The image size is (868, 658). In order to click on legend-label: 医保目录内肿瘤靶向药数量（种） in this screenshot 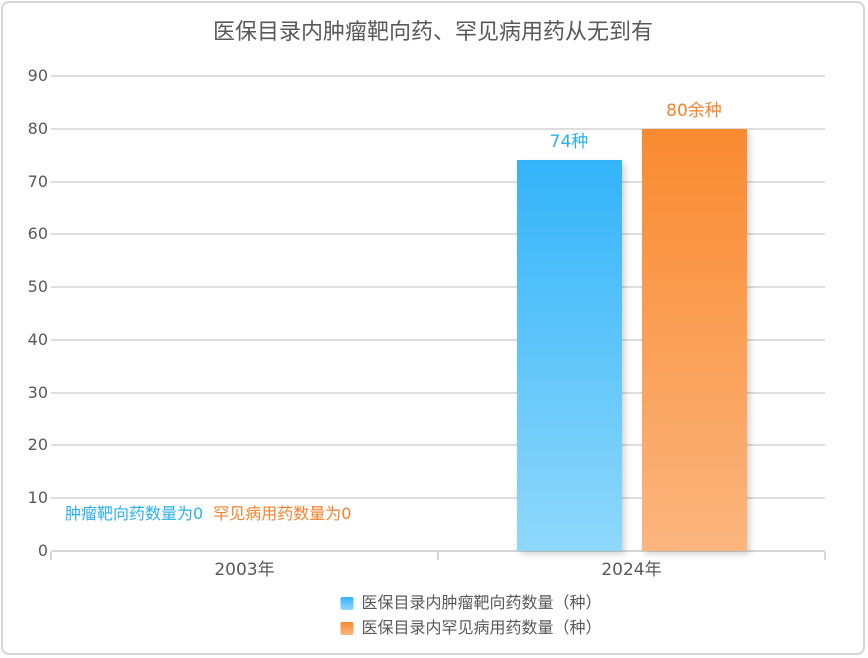, I will do `click(481, 602)`.